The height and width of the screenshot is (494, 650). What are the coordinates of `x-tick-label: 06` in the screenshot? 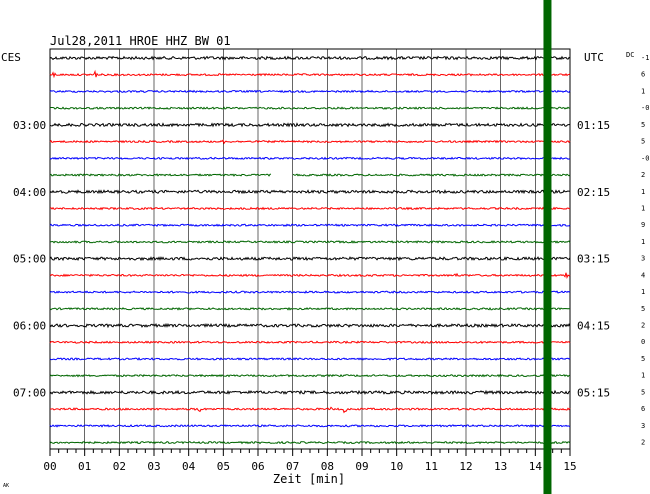 It's located at (257, 466).